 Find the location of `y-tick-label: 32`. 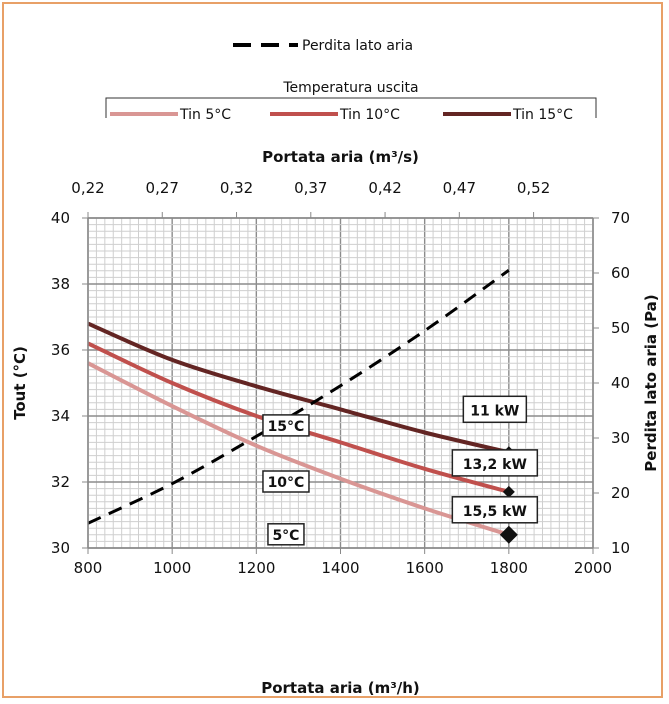

y-tick-label: 32 is located at coordinates (60, 482).